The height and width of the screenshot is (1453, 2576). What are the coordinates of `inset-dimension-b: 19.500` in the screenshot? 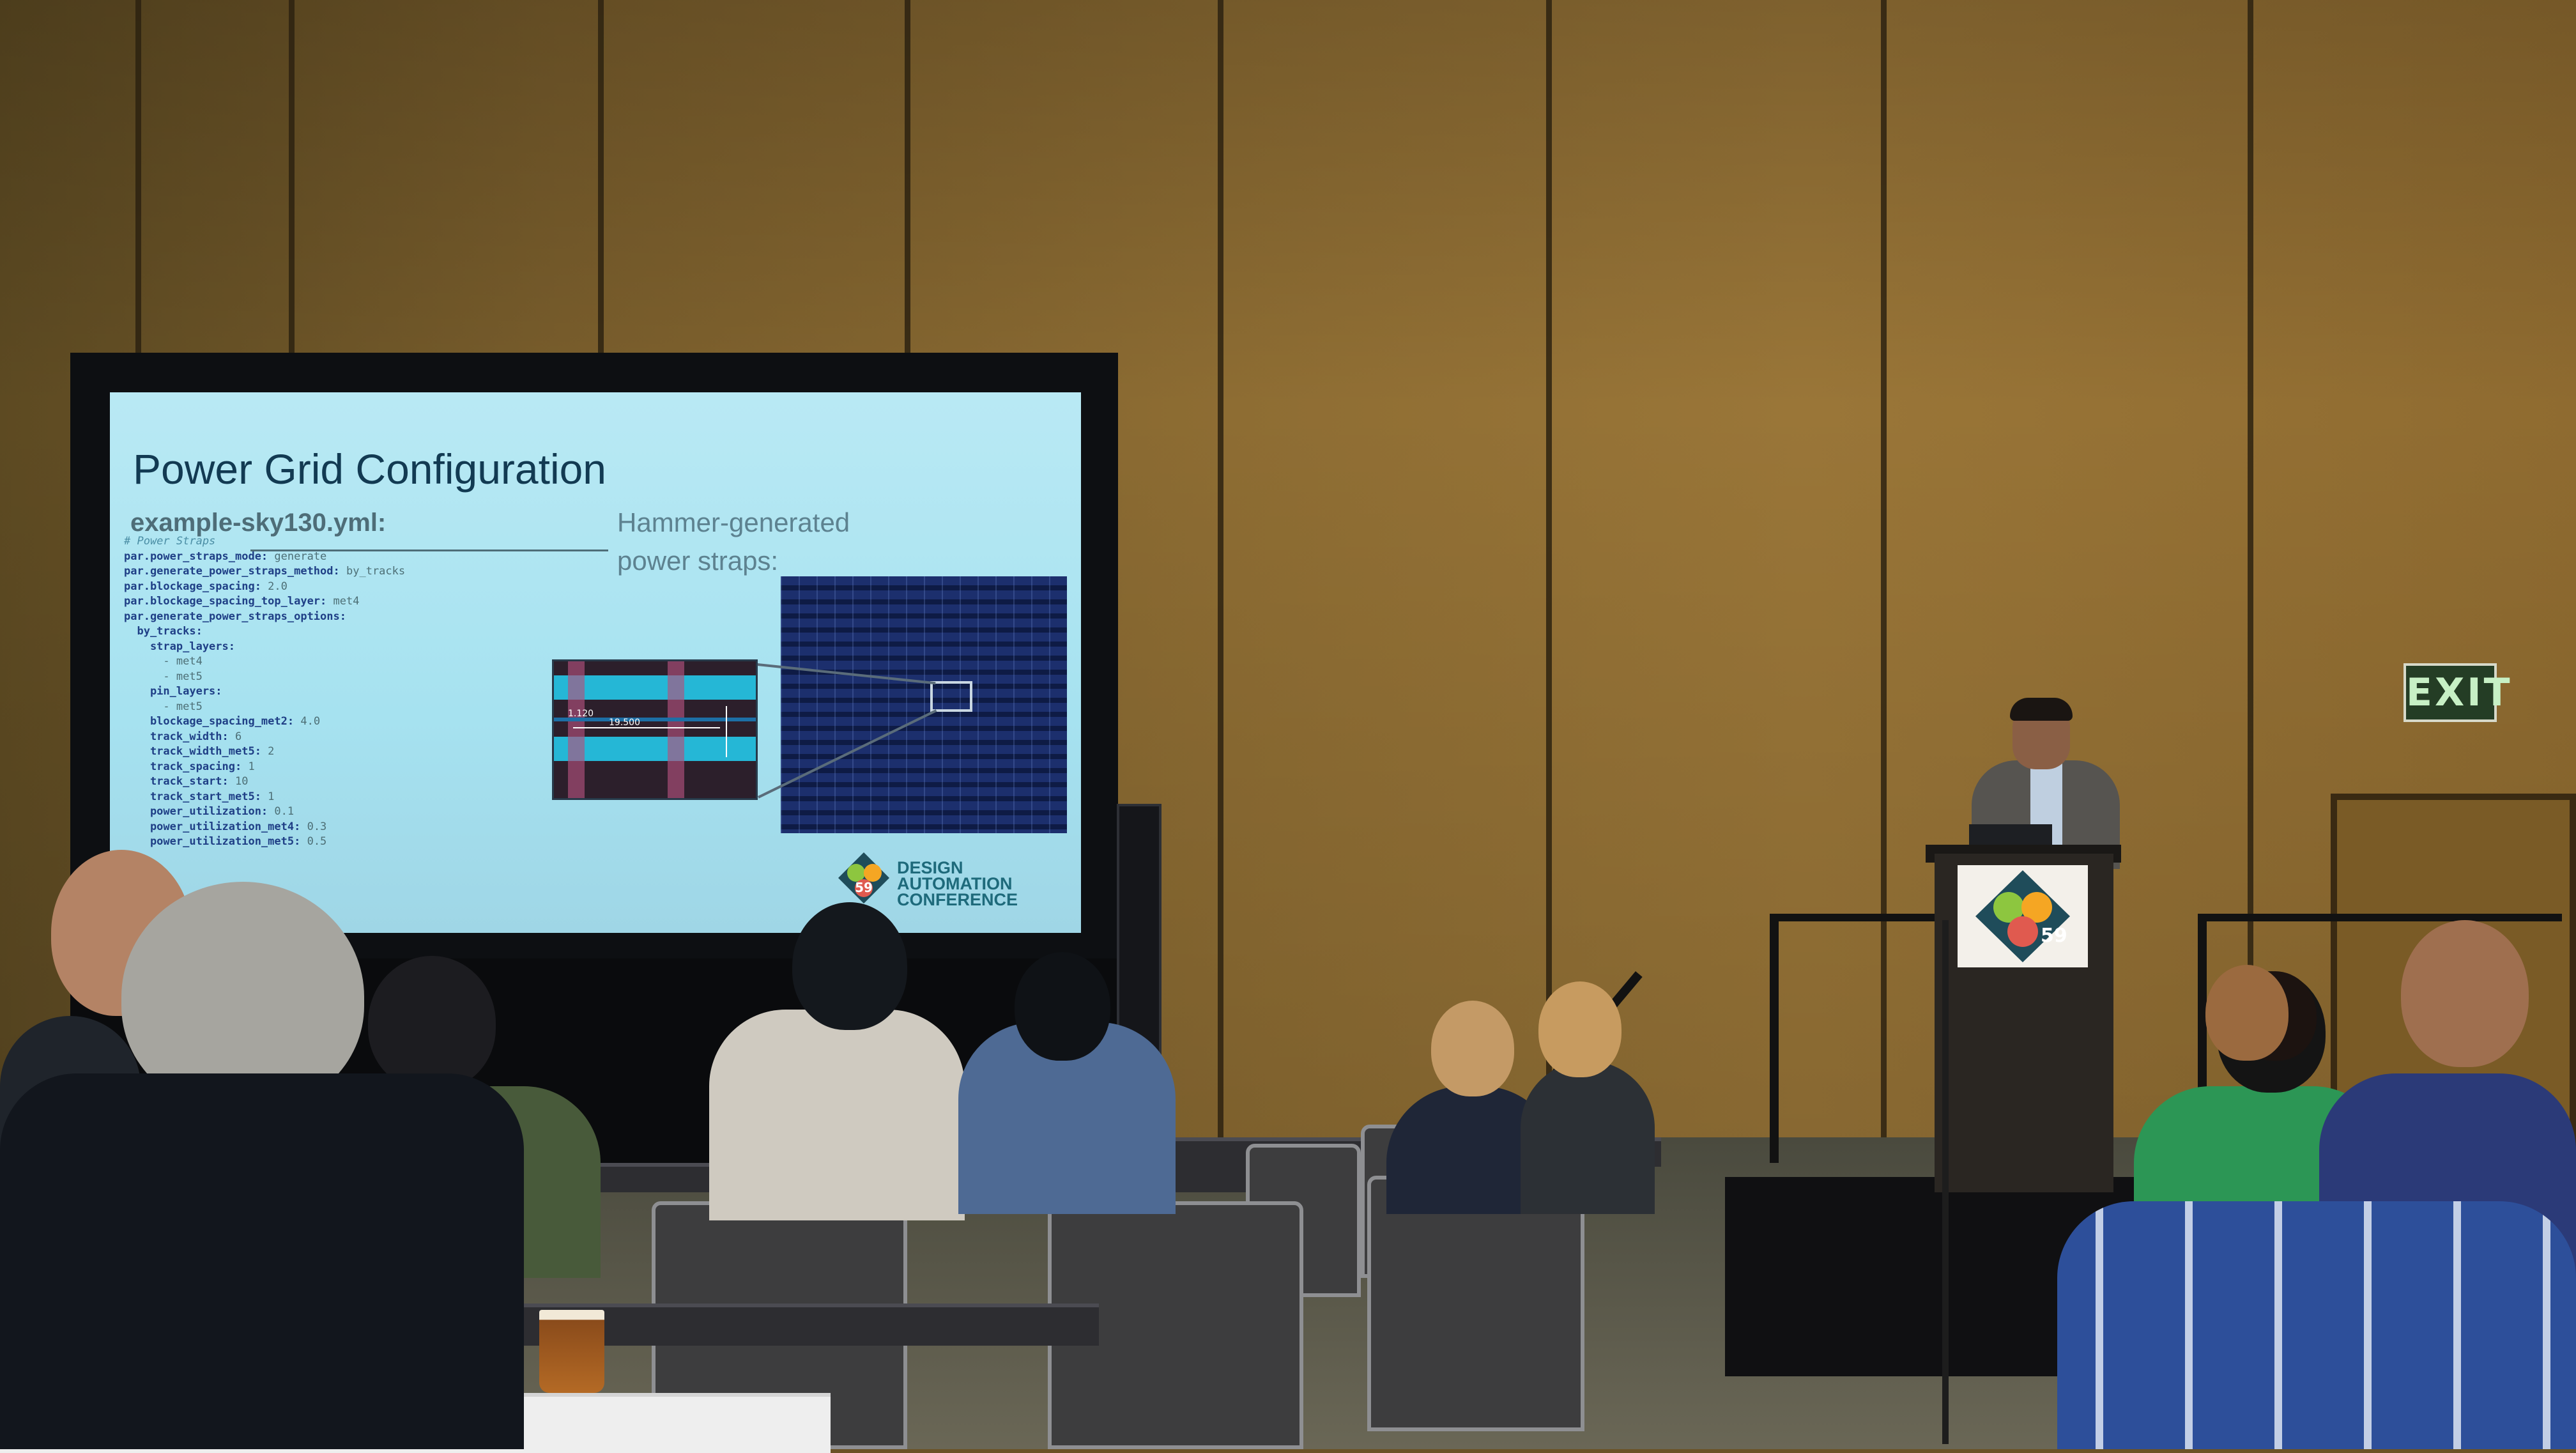 It's located at (624, 723).